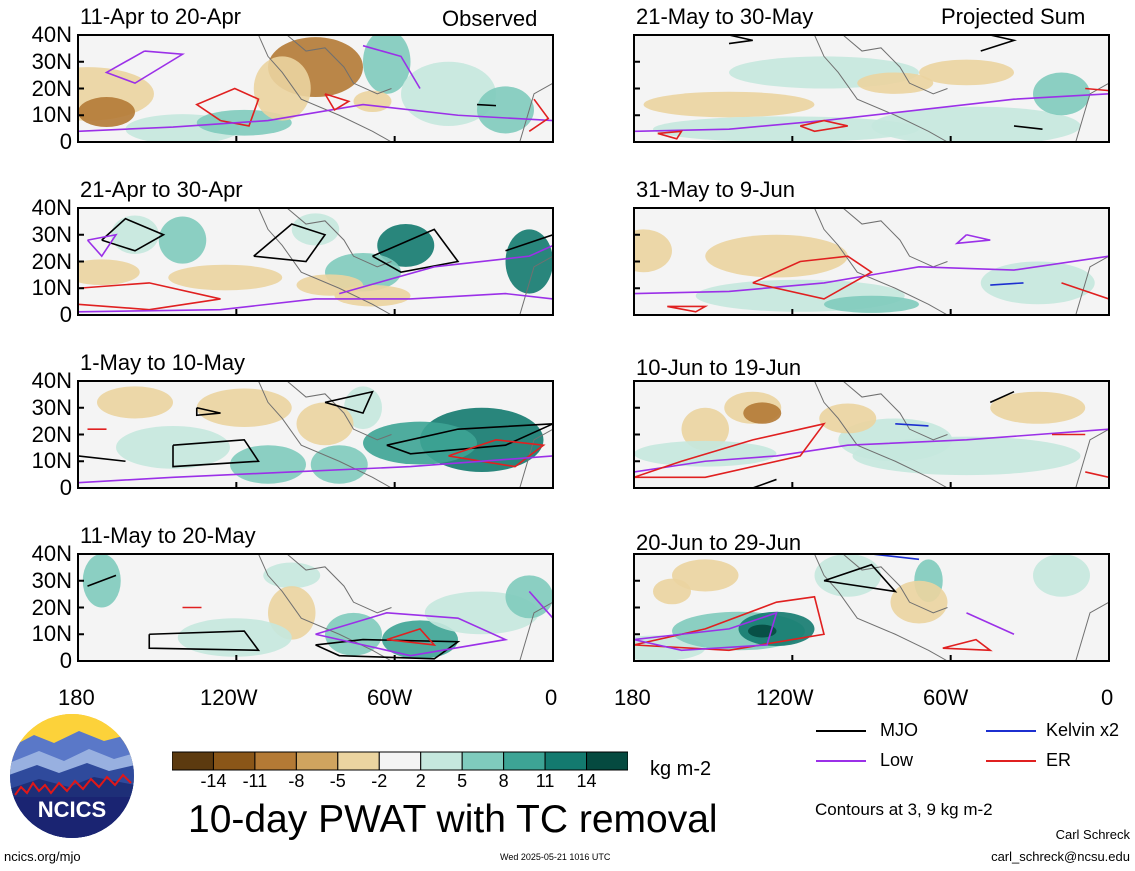 The height and width of the screenshot is (871, 1135). Describe the element at coordinates (42, 856) in the screenshot. I see `source-url: ncics.org/mjo` at that location.